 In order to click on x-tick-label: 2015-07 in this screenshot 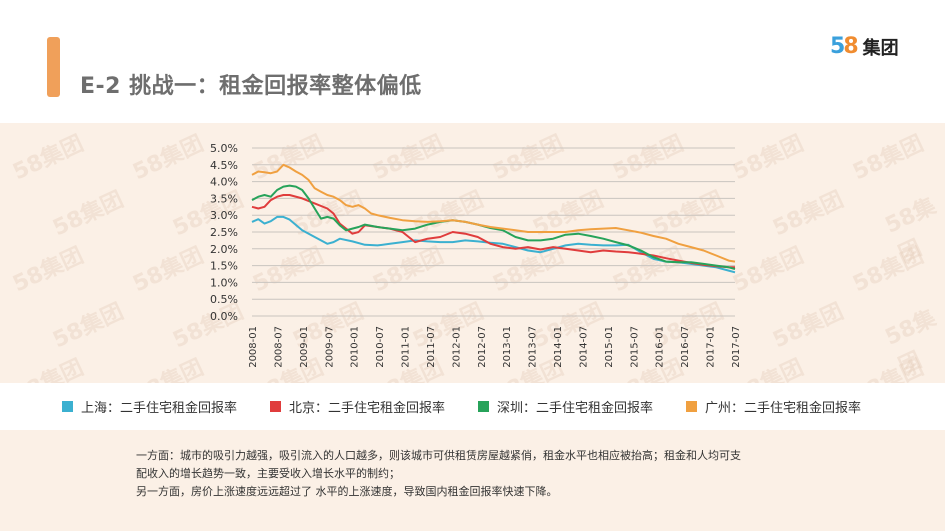, I will do `click(634, 347)`.